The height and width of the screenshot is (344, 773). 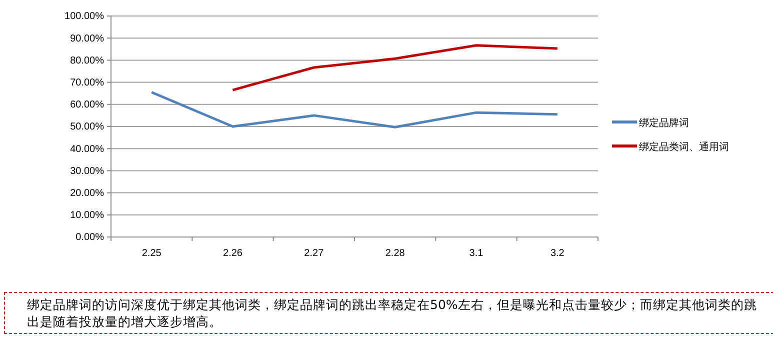 What do you see at coordinates (87, 149) in the screenshot?
I see `y-tick-label: 40.00%` at bounding box center [87, 149].